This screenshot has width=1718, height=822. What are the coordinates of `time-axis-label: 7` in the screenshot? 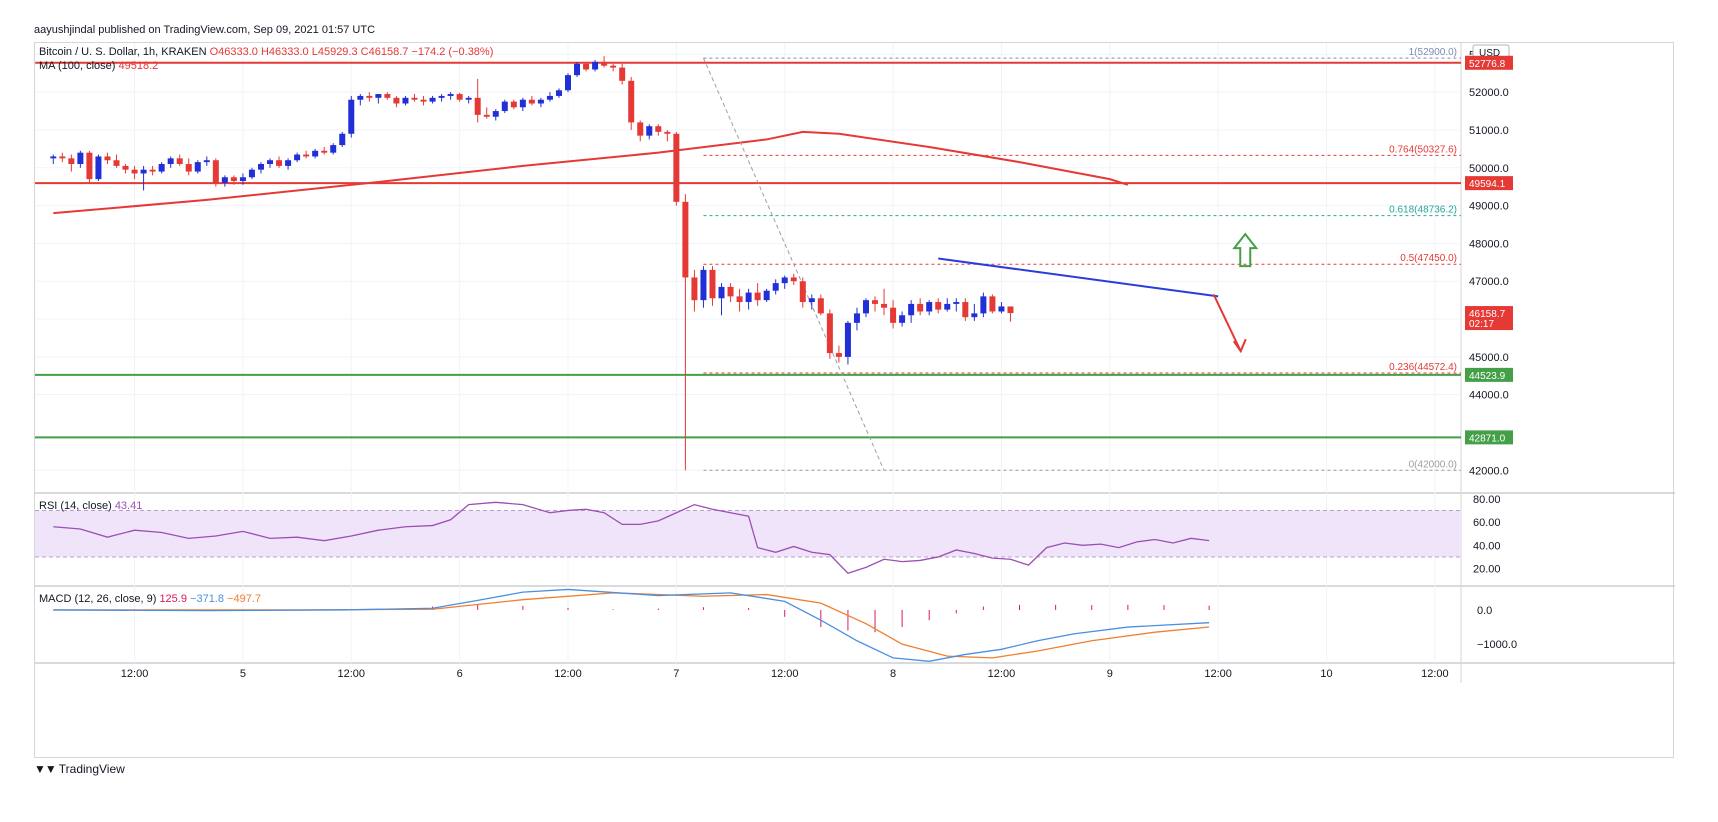 It's located at (676, 674).